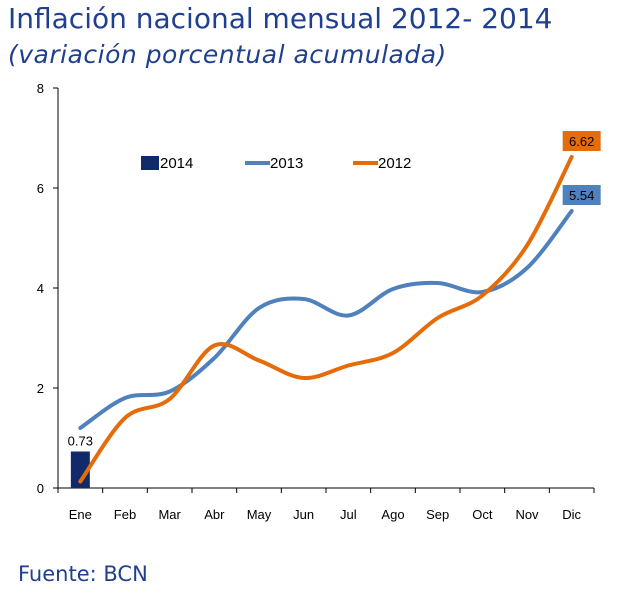  What do you see at coordinates (482, 514) in the screenshot?
I see `x-tick-label-oct: Oct` at bounding box center [482, 514].